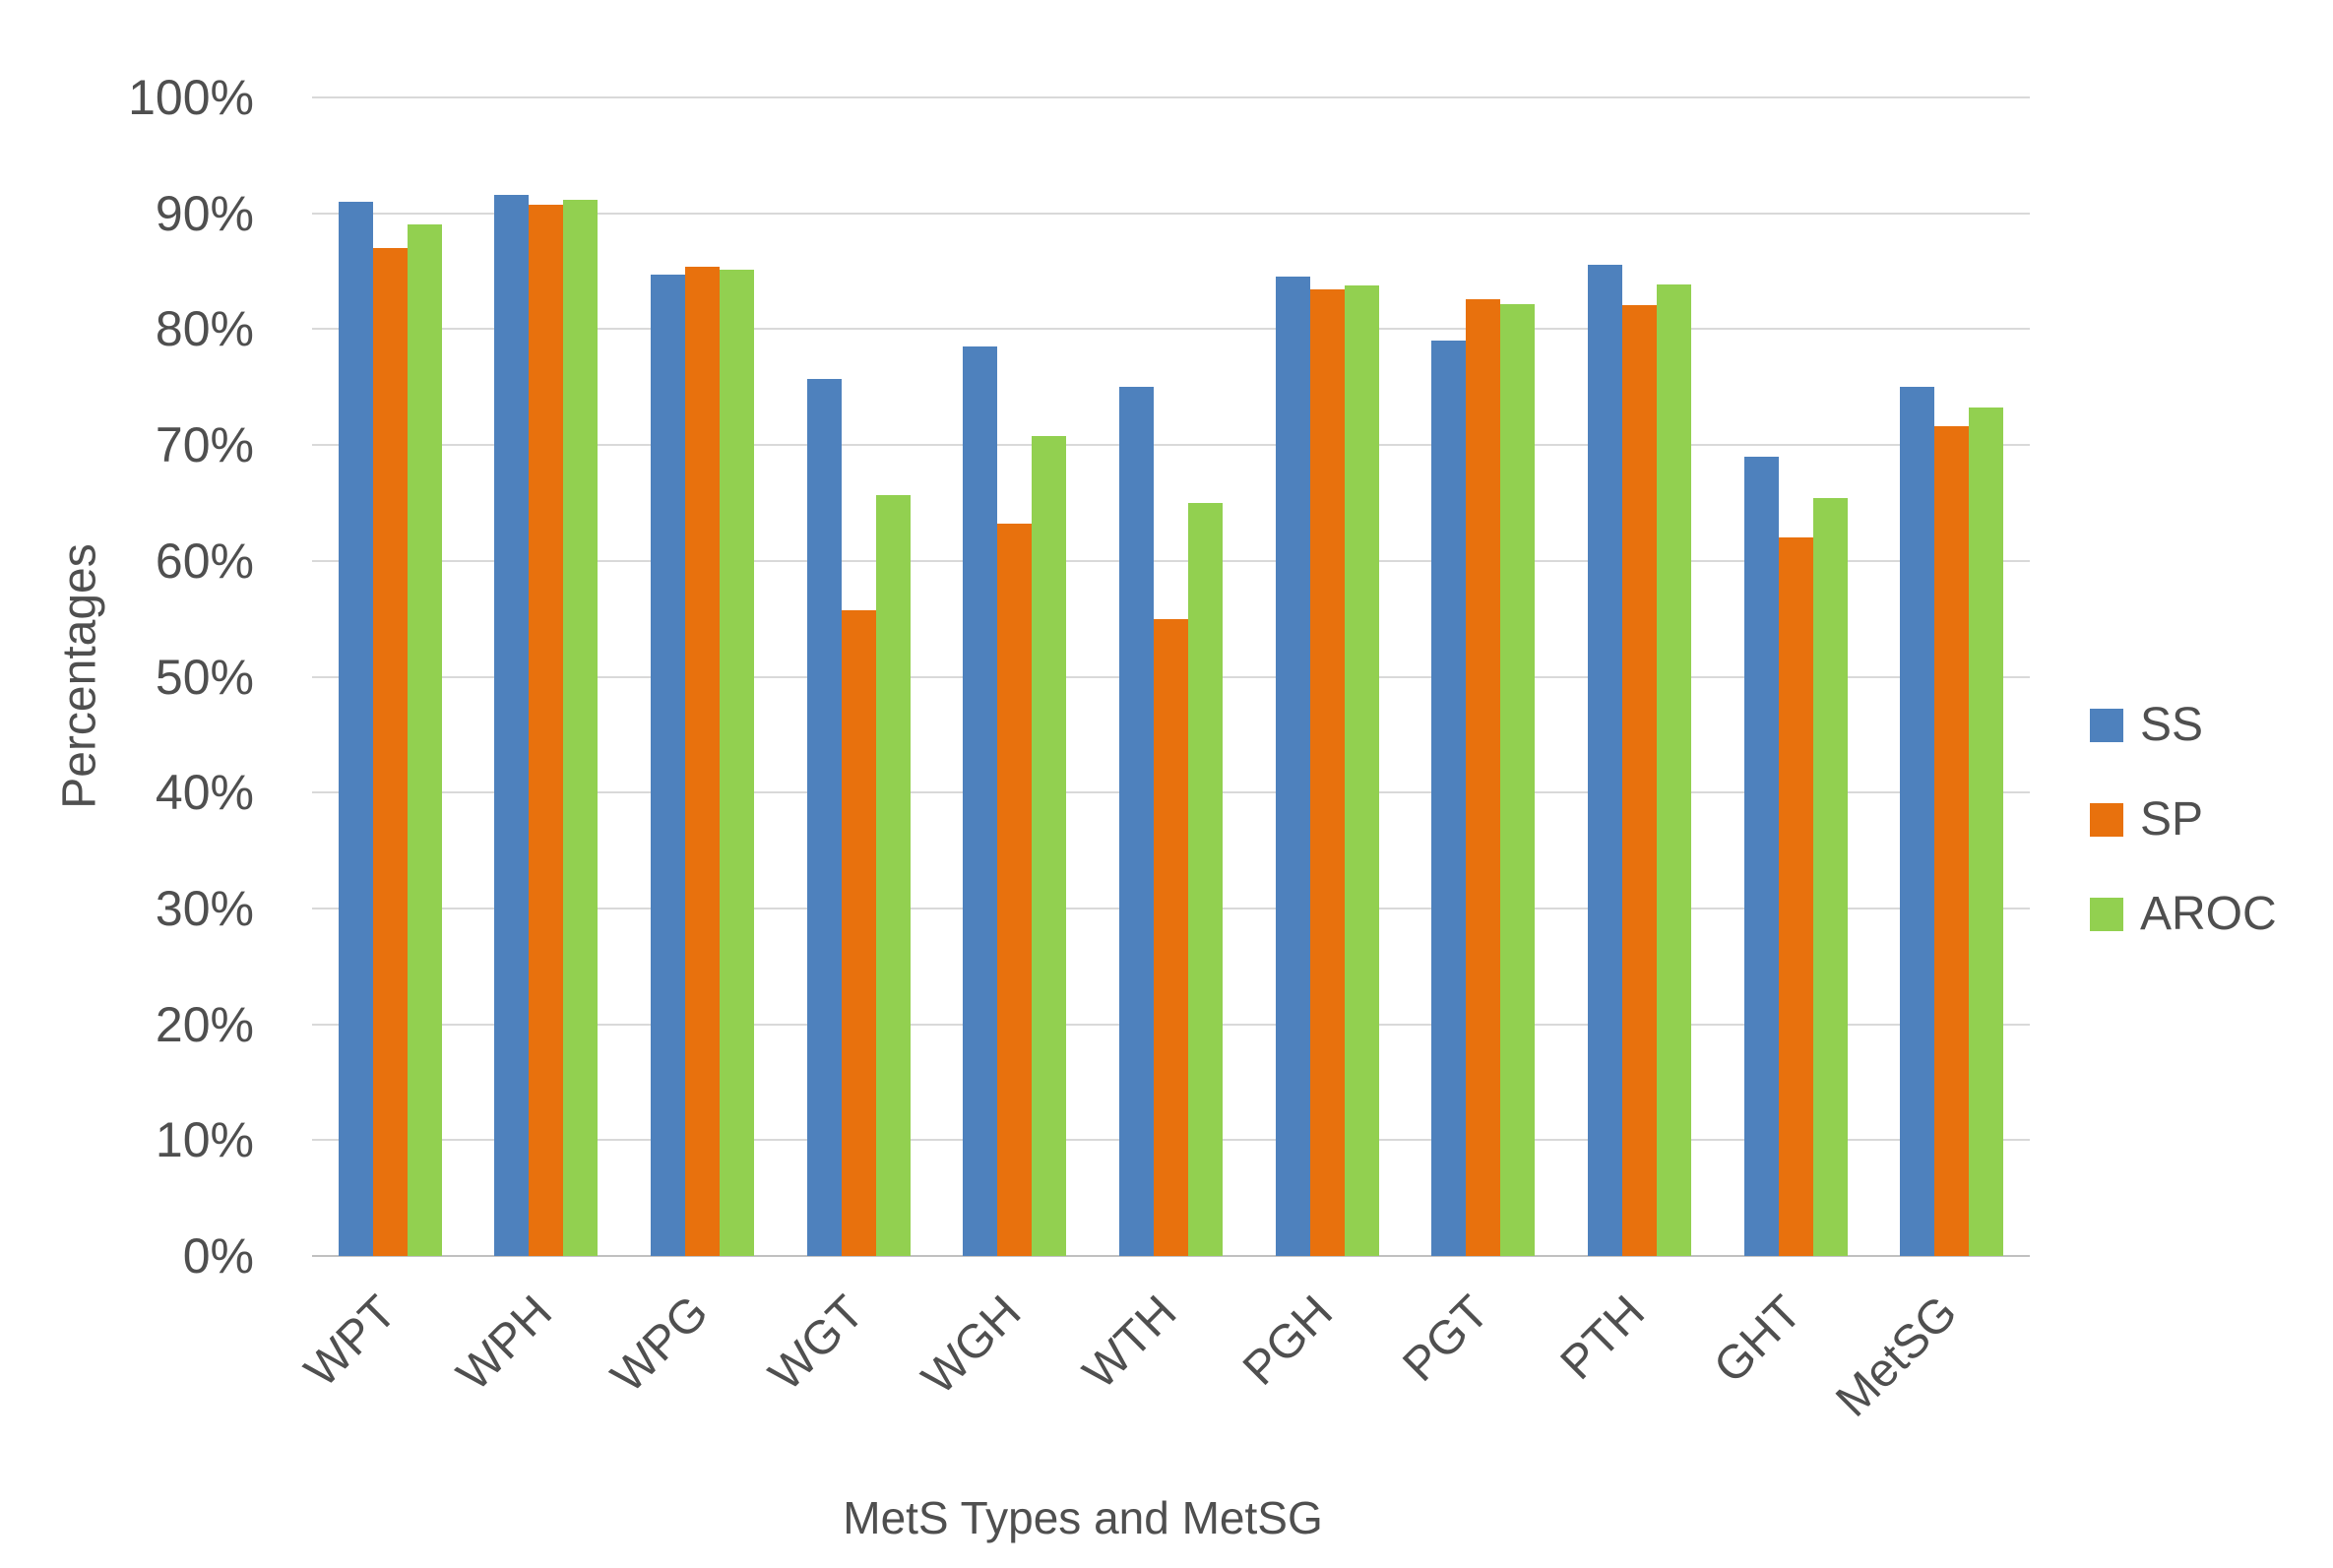 The height and width of the screenshot is (1568, 2333). I want to click on bar-ss-wth, so click(1137, 821).